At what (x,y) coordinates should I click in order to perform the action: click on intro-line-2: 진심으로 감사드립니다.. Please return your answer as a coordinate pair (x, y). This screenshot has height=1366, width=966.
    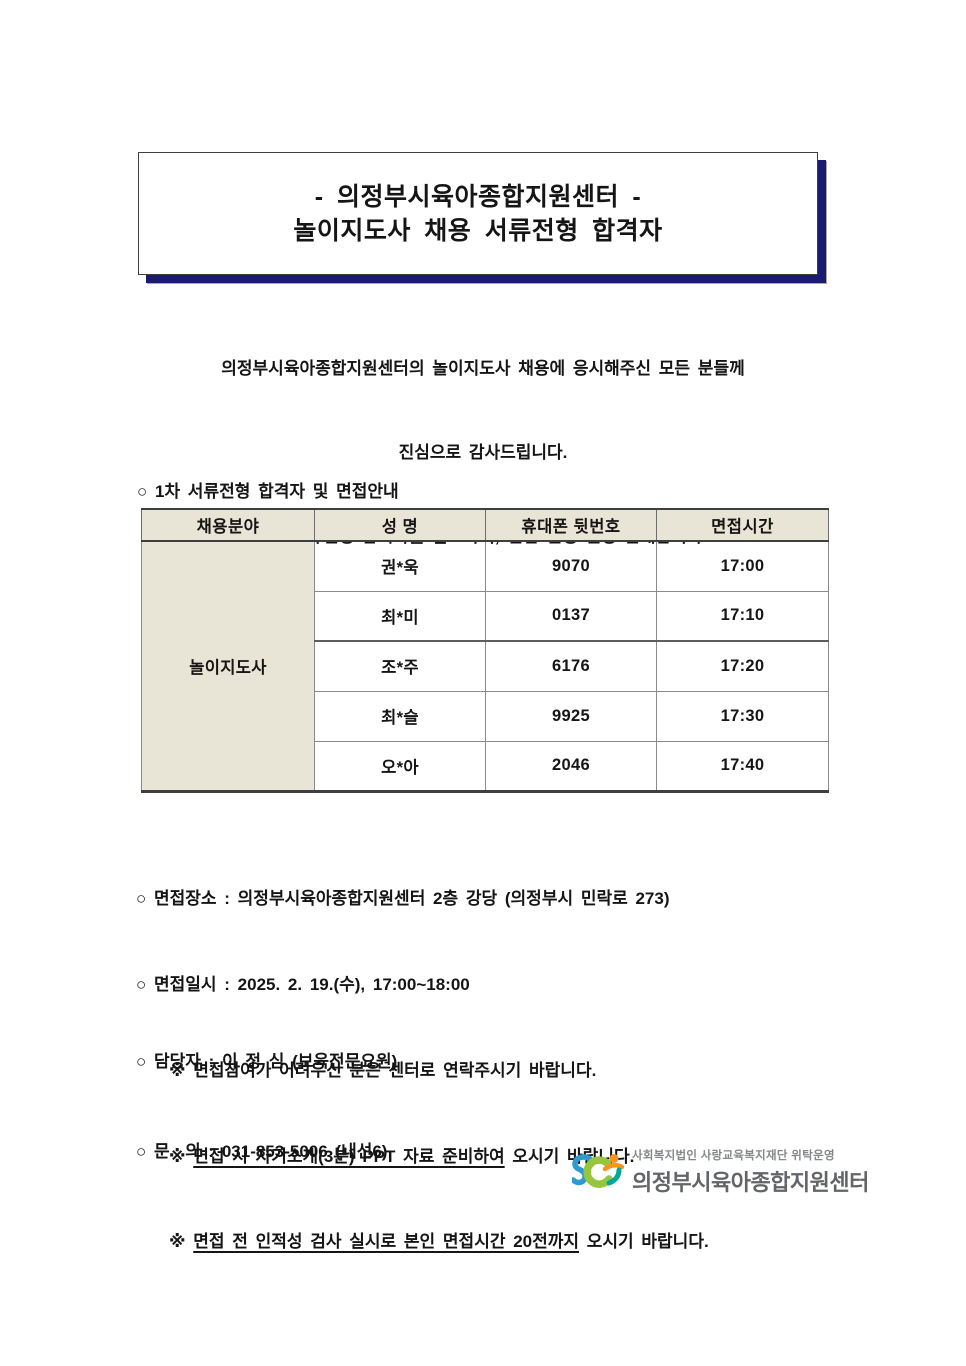
    Looking at the image, I should click on (483, 452).